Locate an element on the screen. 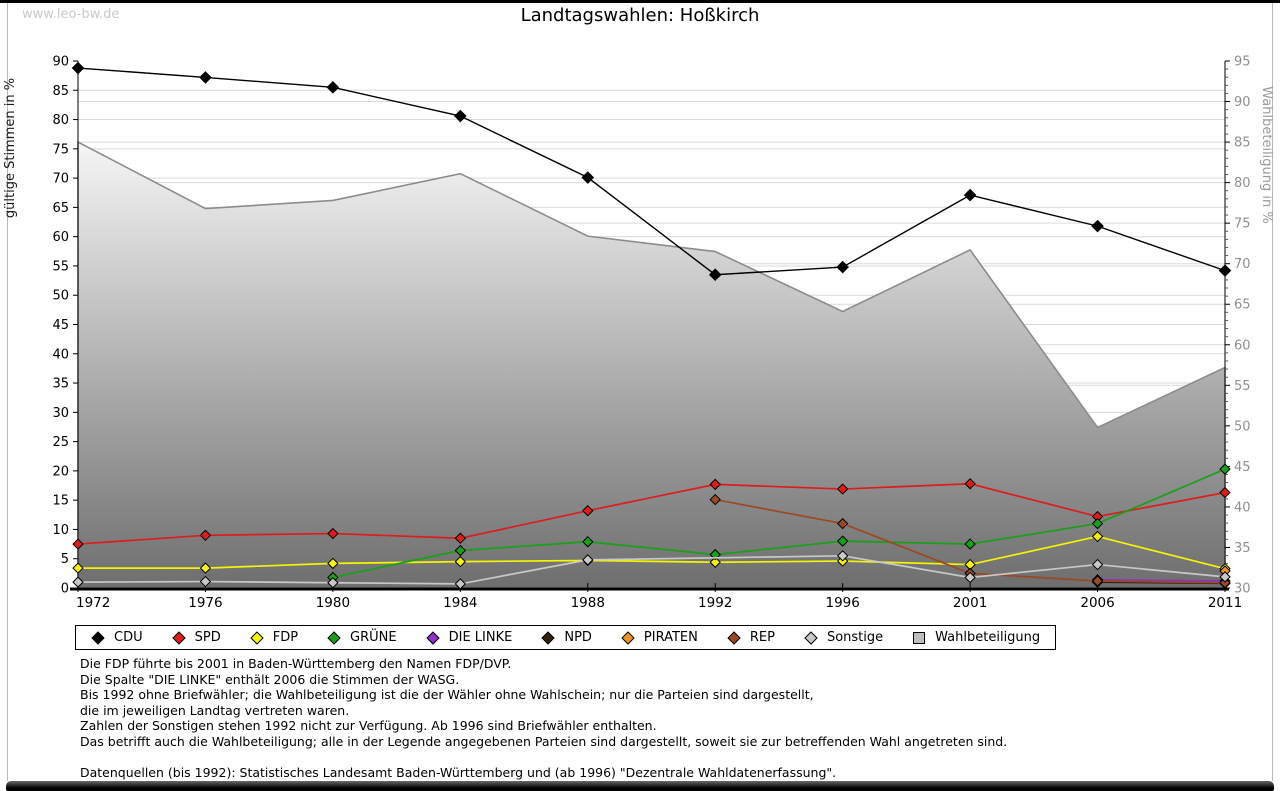 The height and width of the screenshot is (791, 1280). legend-label: NPD is located at coordinates (578, 637).